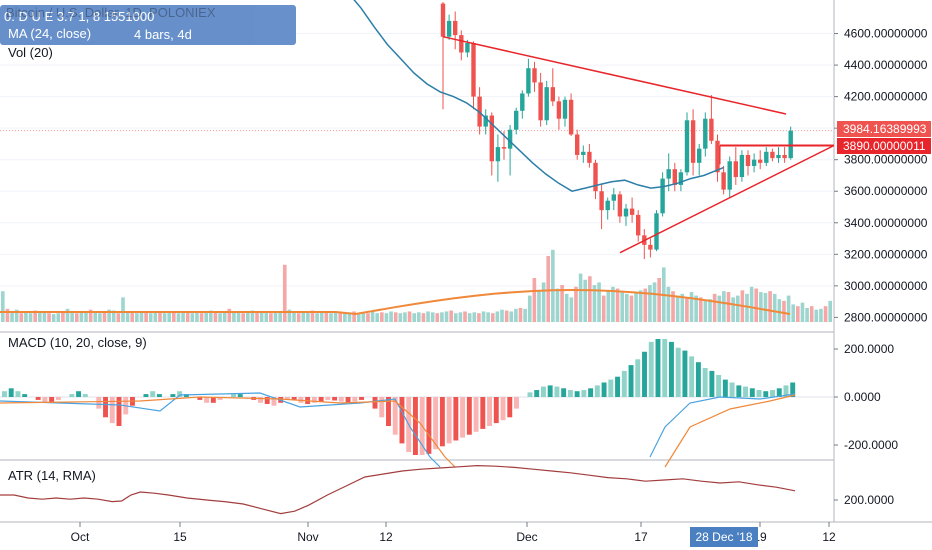 The height and width of the screenshot is (550, 932). I want to click on volume-legend: Vol (20), so click(30, 52).